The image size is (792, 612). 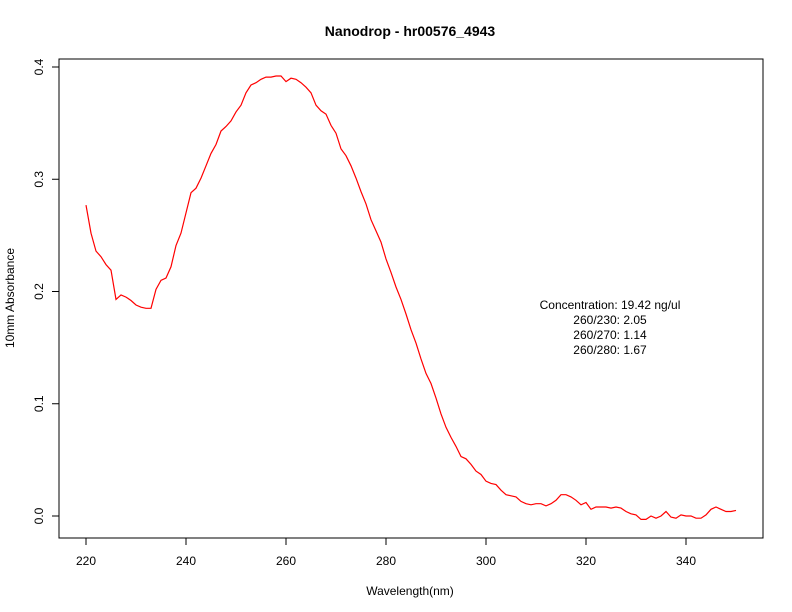 I want to click on y-axis: 0.0 0.1 0.2 0.3 0.4, so click(x=46, y=291).